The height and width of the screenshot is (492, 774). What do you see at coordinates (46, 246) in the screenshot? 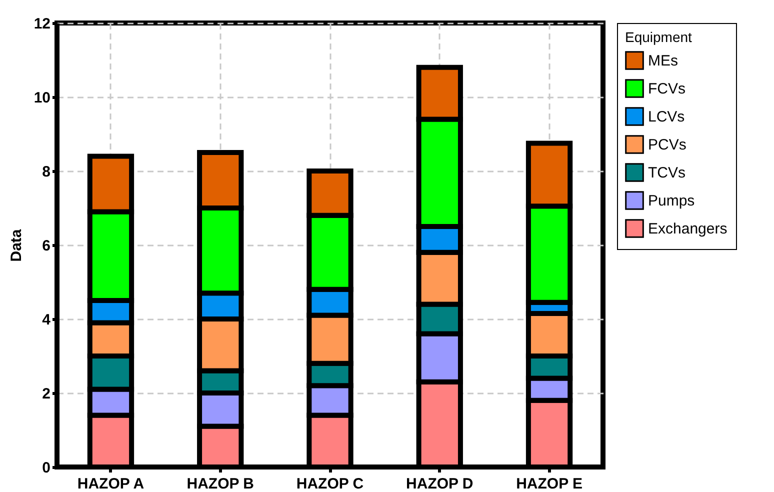
I see `y-tick-label: 6` at bounding box center [46, 246].